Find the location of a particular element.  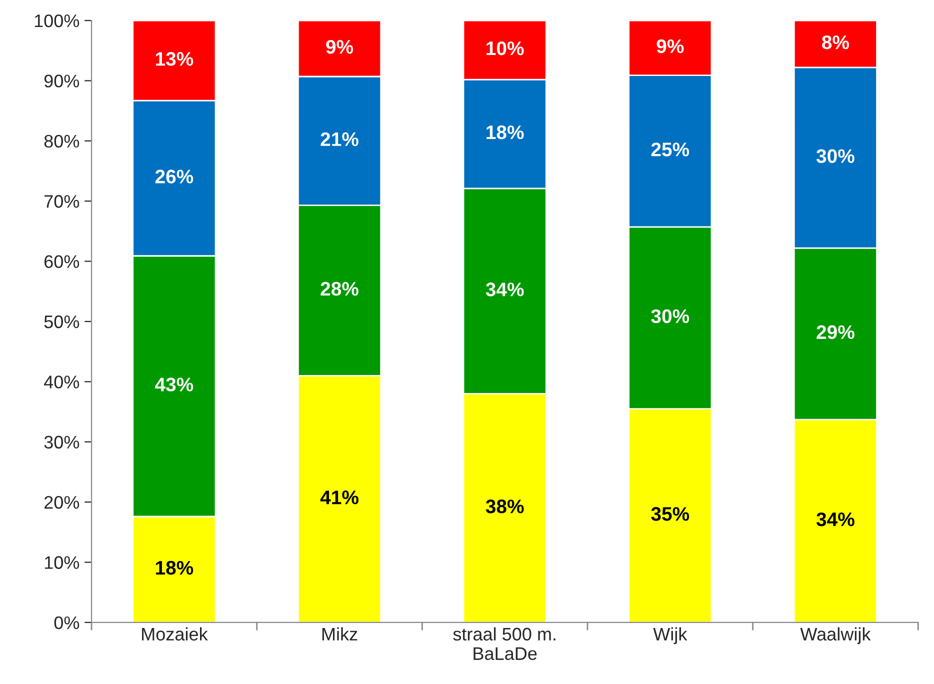

y-tick-label: 10% is located at coordinates (62, 562).